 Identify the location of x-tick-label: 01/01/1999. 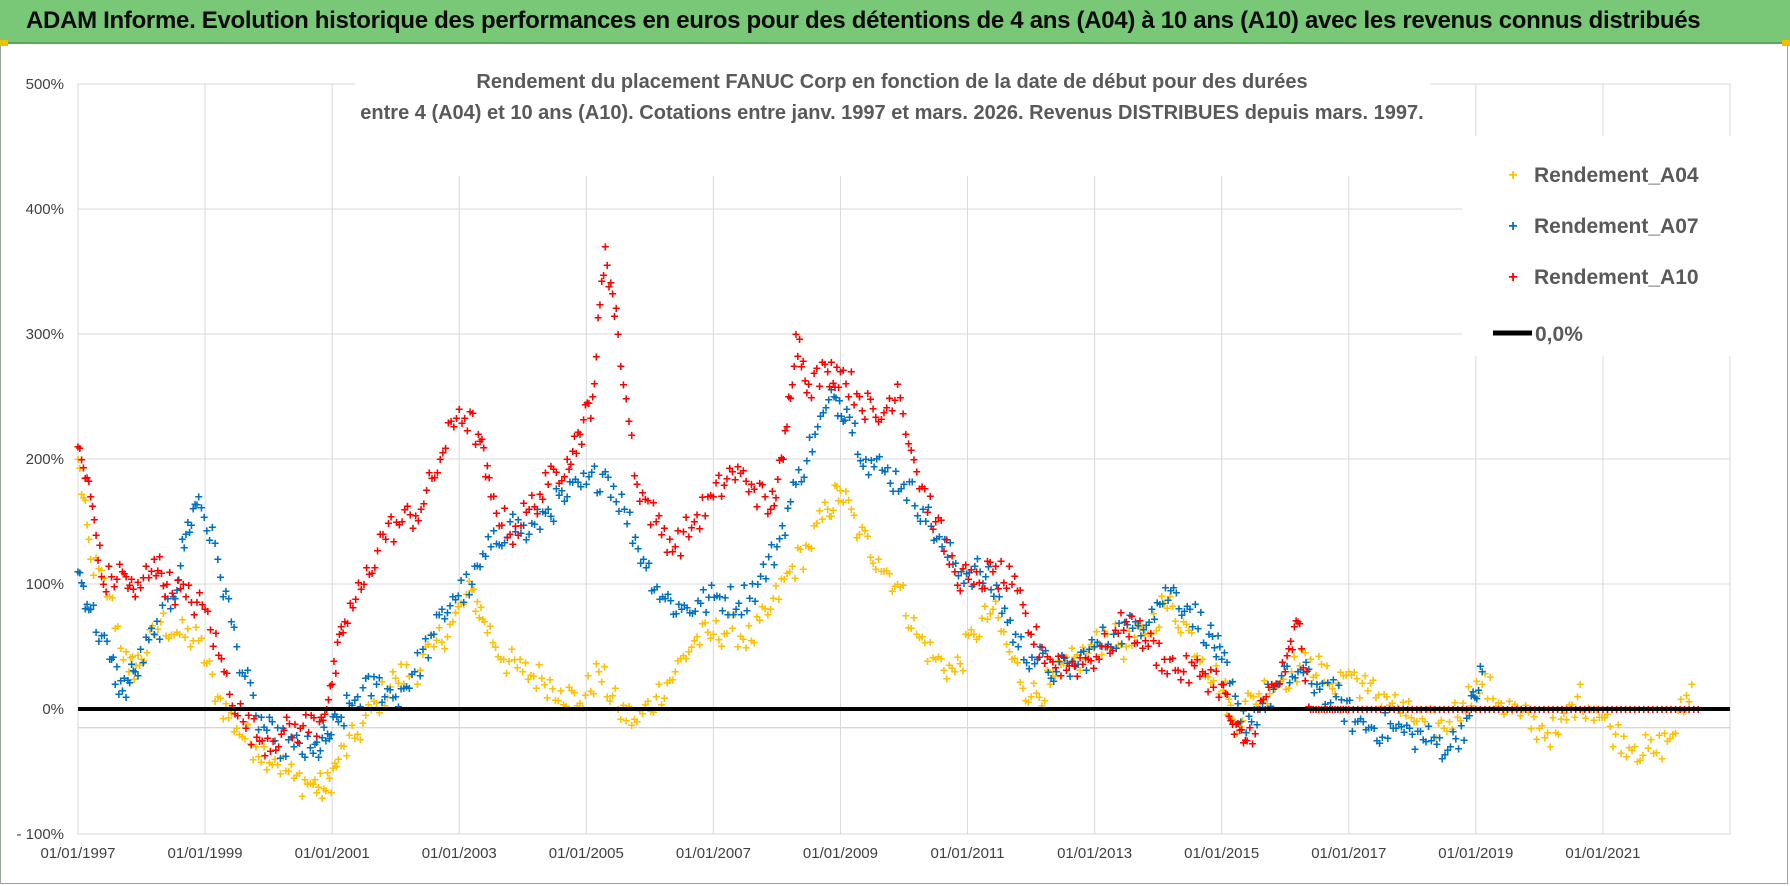
(205, 853).